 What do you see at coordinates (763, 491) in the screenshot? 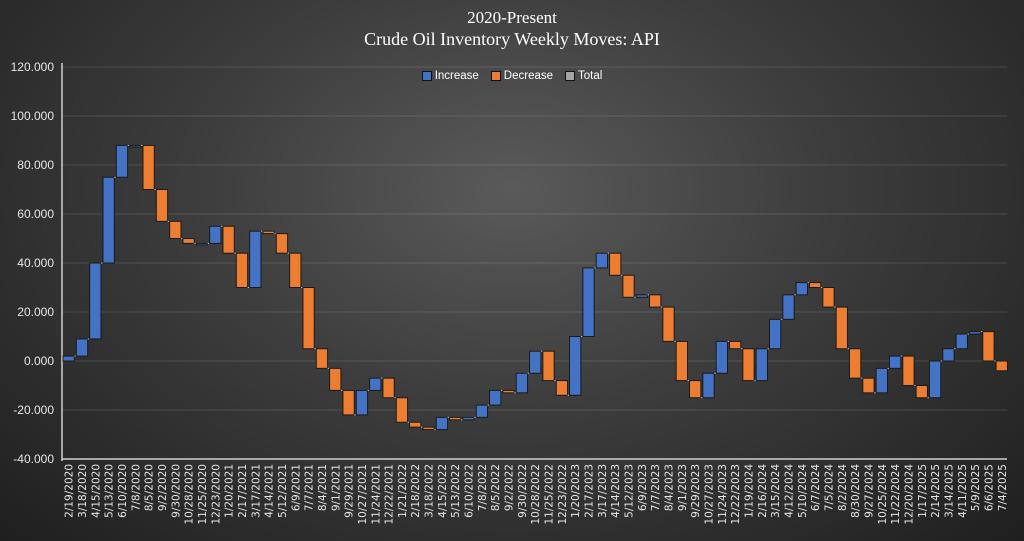
I see `x-tick-label: 2/16/2024` at bounding box center [763, 491].